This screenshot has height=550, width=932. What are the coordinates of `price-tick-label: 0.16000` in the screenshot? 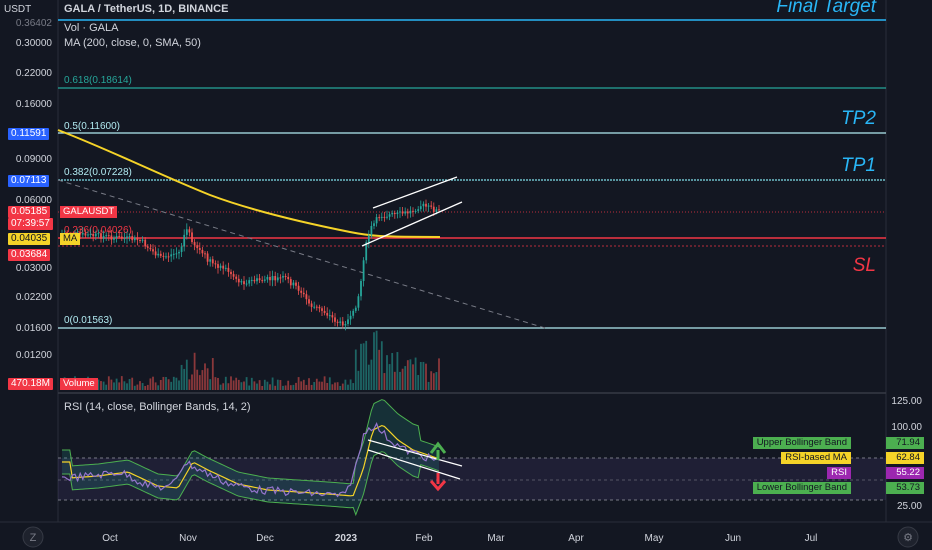 It's located at (34, 104).